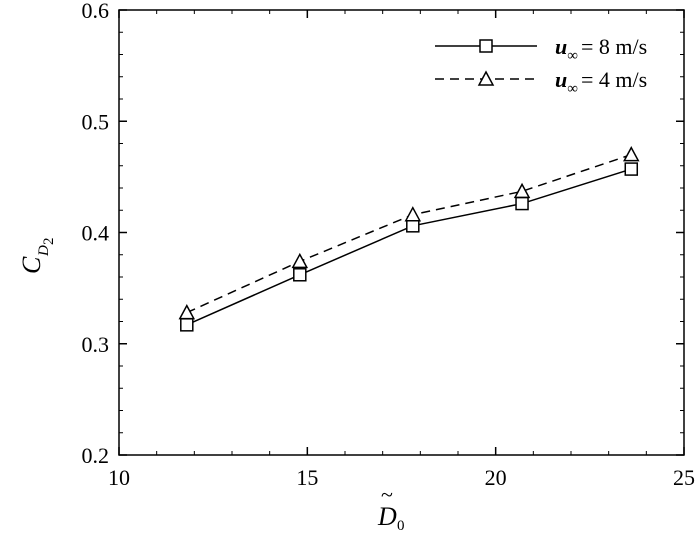  Describe the element at coordinates (486, 46) in the screenshot. I see `legend-square-marker` at that location.